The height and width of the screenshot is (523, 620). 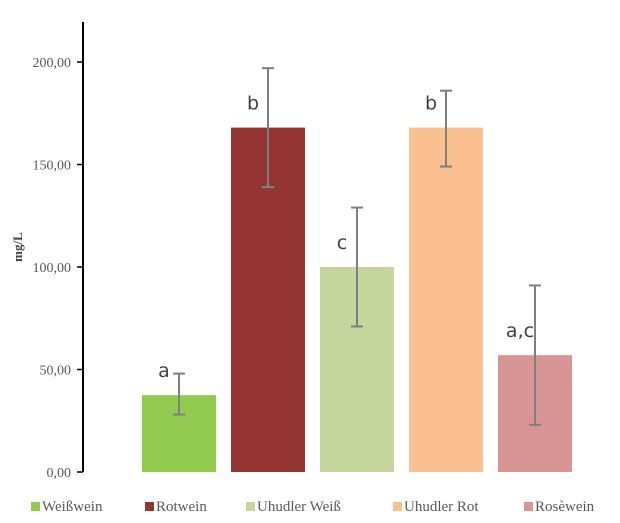 I want to click on legend-label: Uhudler Rot, so click(x=441, y=507).